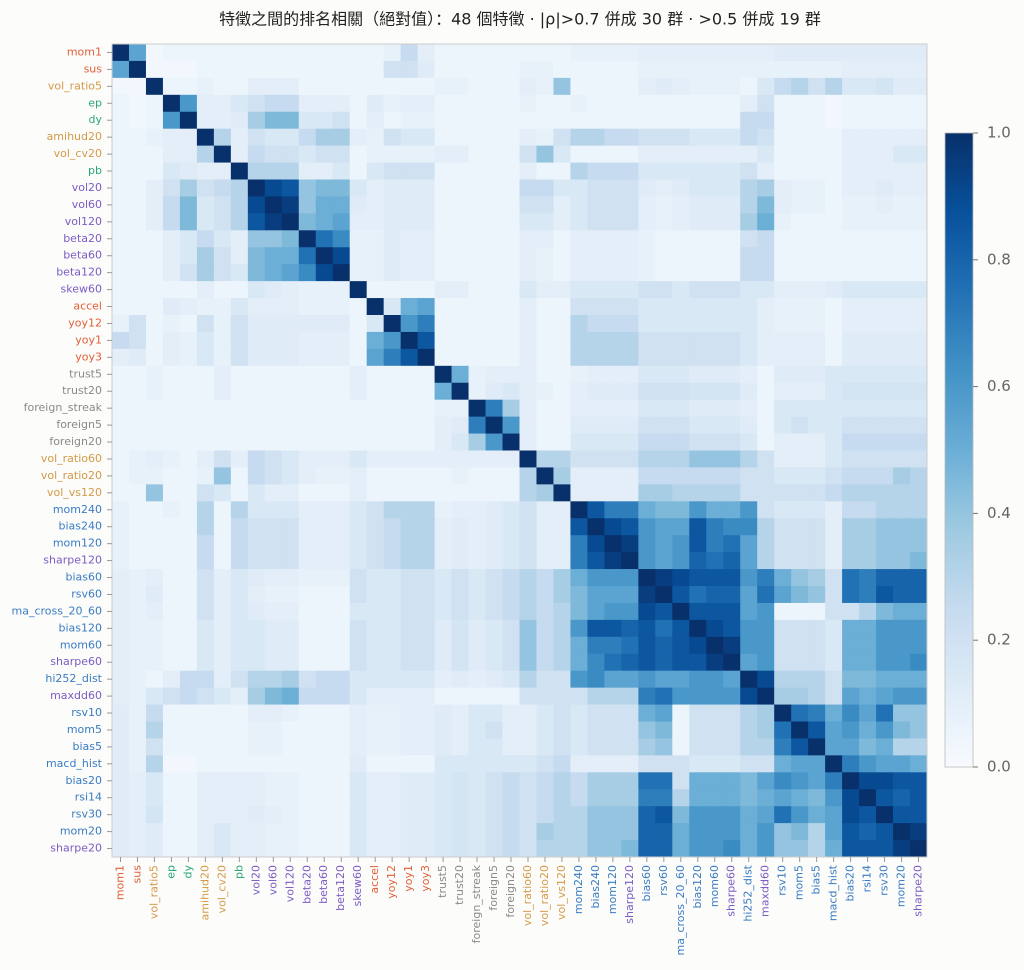 The height and width of the screenshot is (970, 1024). I want to click on x-tick-label: vol_ratio20, so click(544, 895).